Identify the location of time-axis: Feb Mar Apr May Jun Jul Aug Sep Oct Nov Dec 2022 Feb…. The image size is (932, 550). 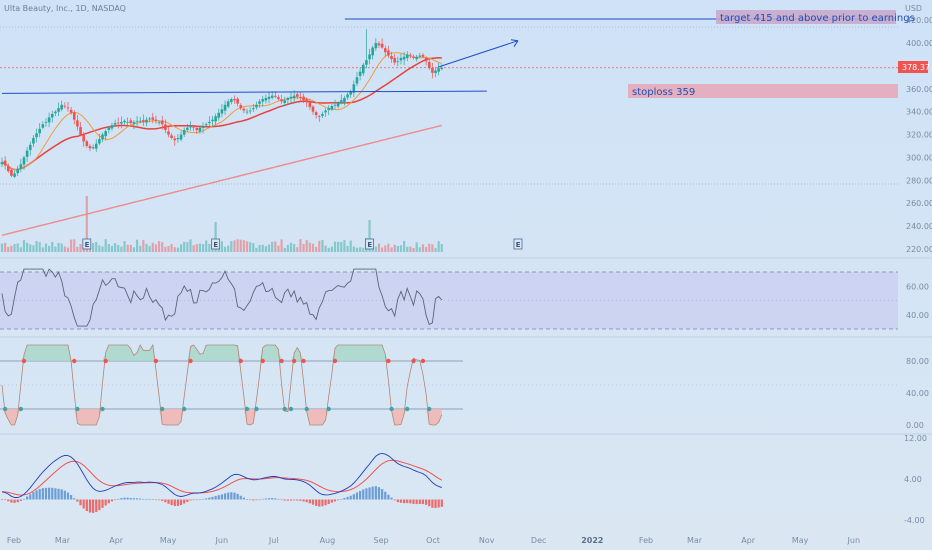
(433, 540).